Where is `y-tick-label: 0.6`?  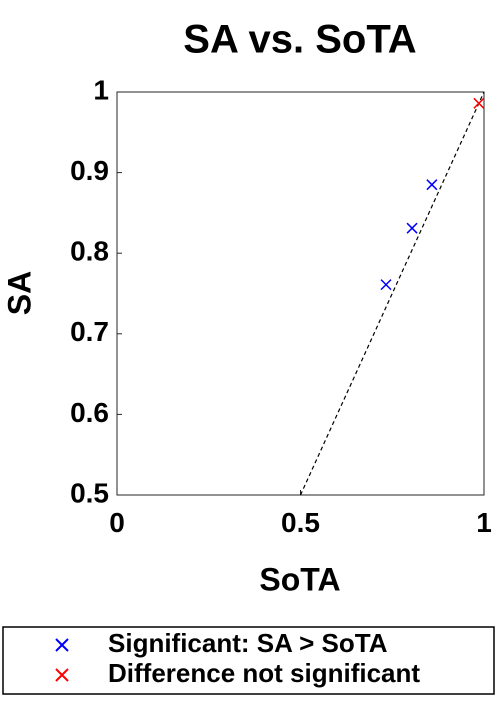 y-tick-label: 0.6 is located at coordinates (89, 412).